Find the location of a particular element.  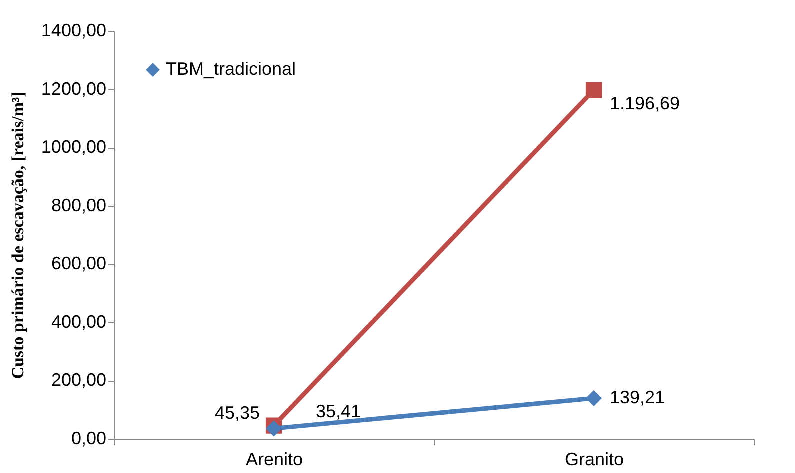

y-tick-label: 400,00 is located at coordinates (78, 322).